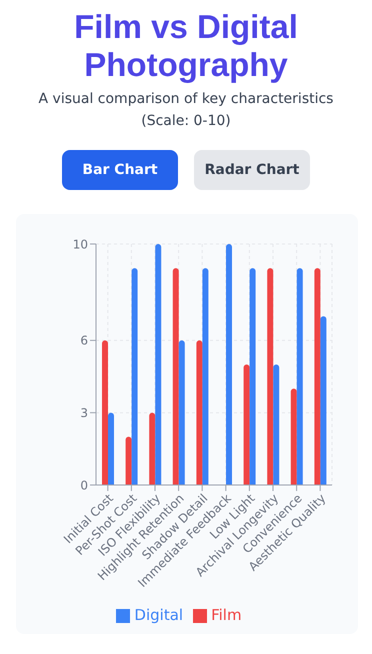 The image size is (372, 654). What do you see at coordinates (186, 110) in the screenshot?
I see `chart-subtitle: A visual comparison of key characteristics (Scale: 0-10)` at bounding box center [186, 110].